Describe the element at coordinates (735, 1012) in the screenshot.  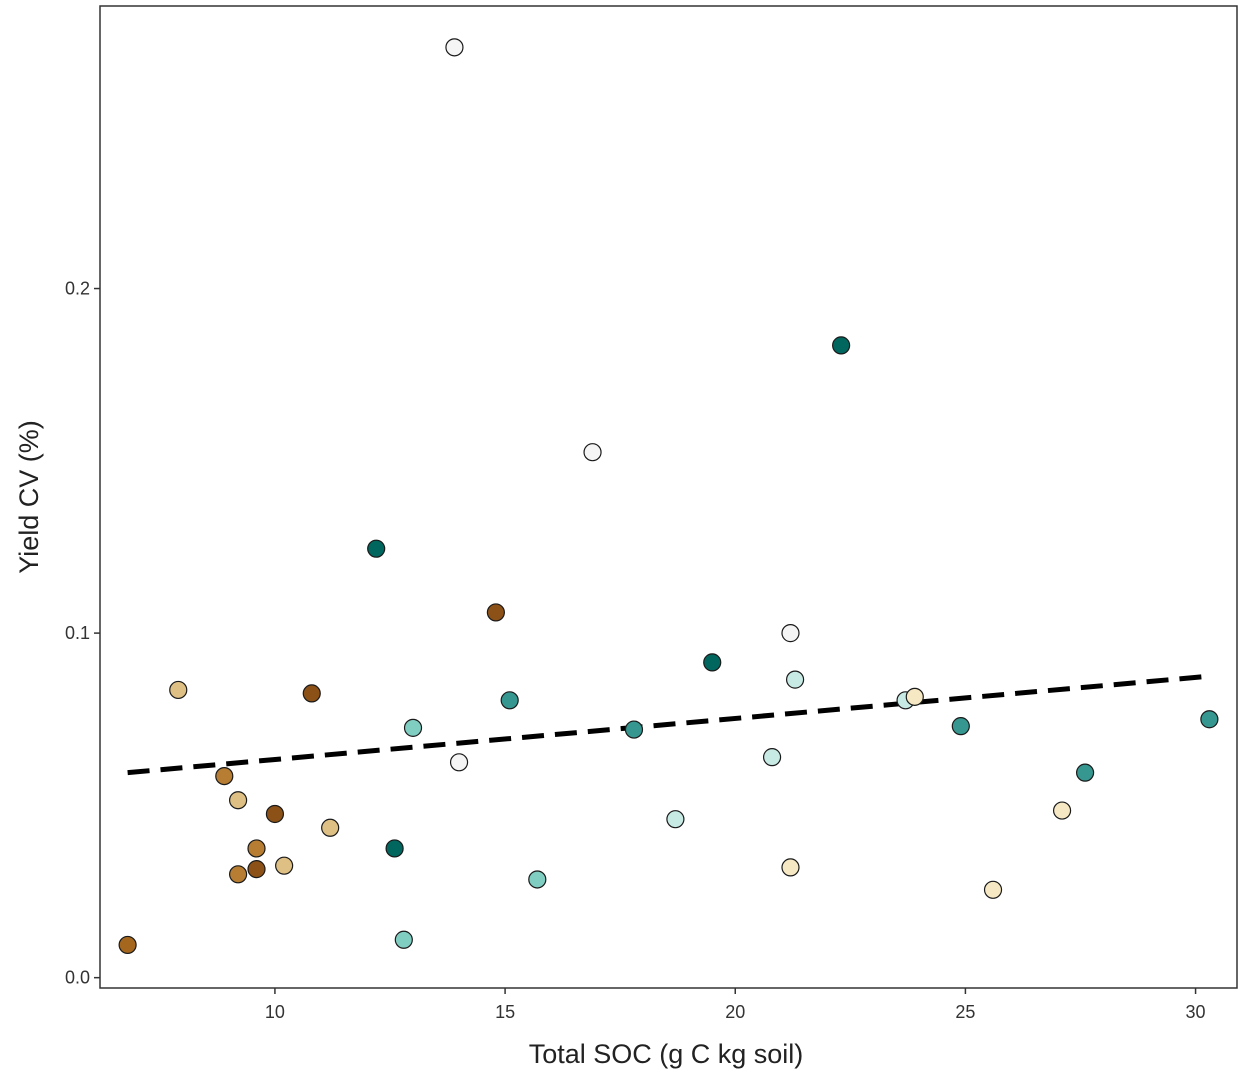
I see `x-tick-label: 20` at that location.